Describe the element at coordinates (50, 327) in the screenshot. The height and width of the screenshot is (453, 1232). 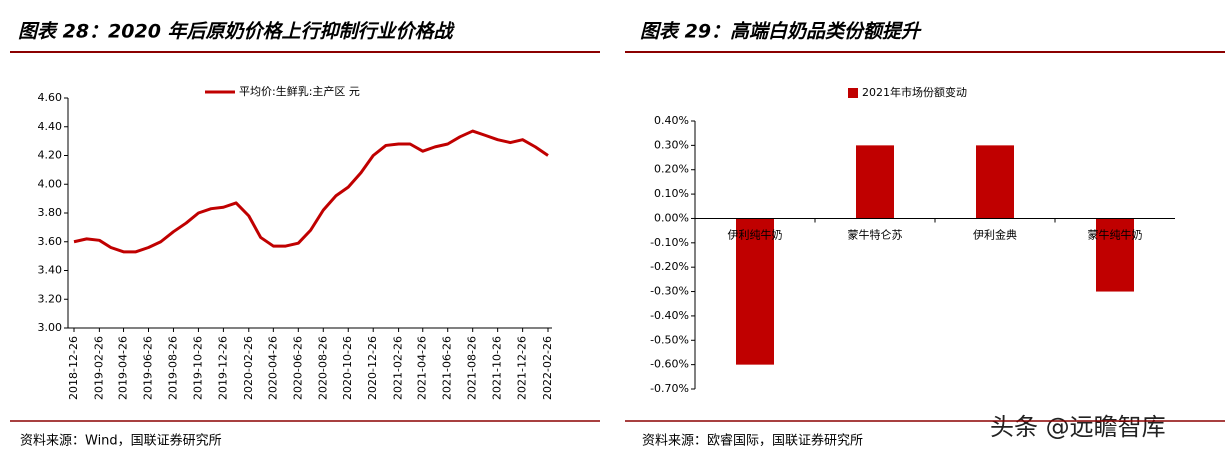
I see `y-tick-label: 3.00` at that location.